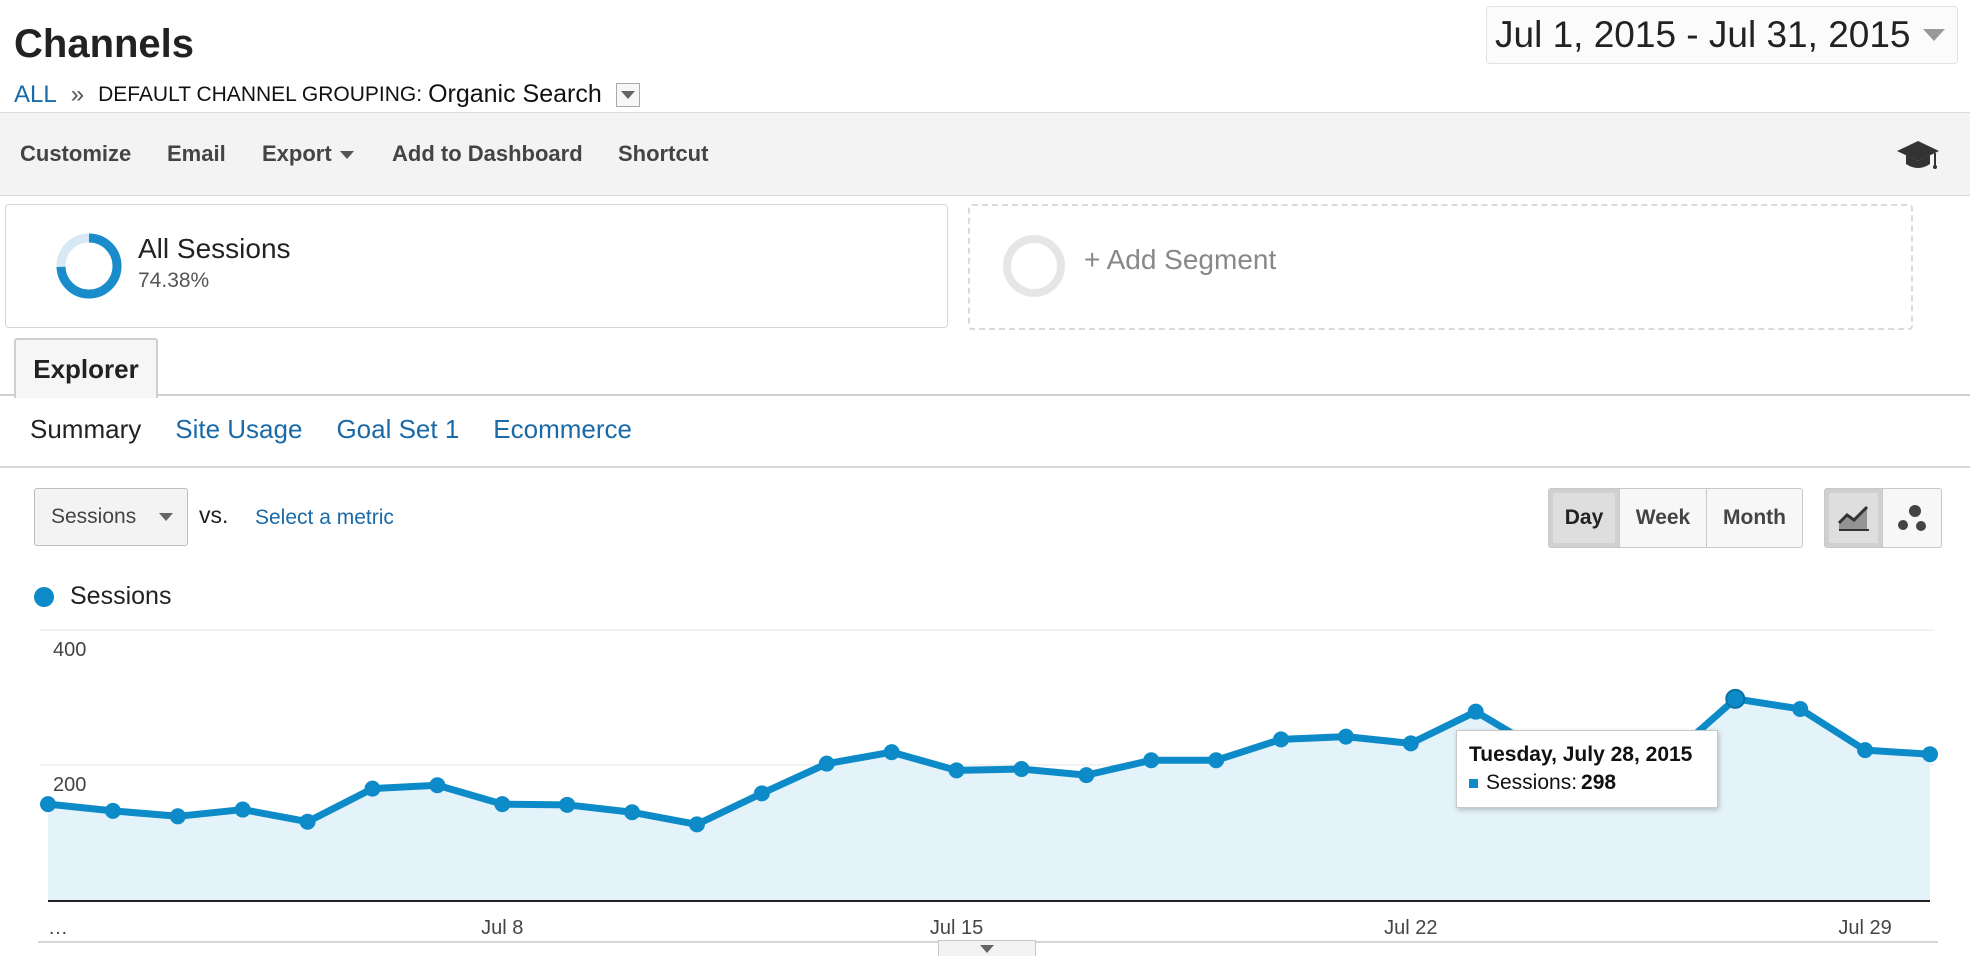  I want to click on add-to-dashboard-button: Add to Dashboard, so click(487, 153).